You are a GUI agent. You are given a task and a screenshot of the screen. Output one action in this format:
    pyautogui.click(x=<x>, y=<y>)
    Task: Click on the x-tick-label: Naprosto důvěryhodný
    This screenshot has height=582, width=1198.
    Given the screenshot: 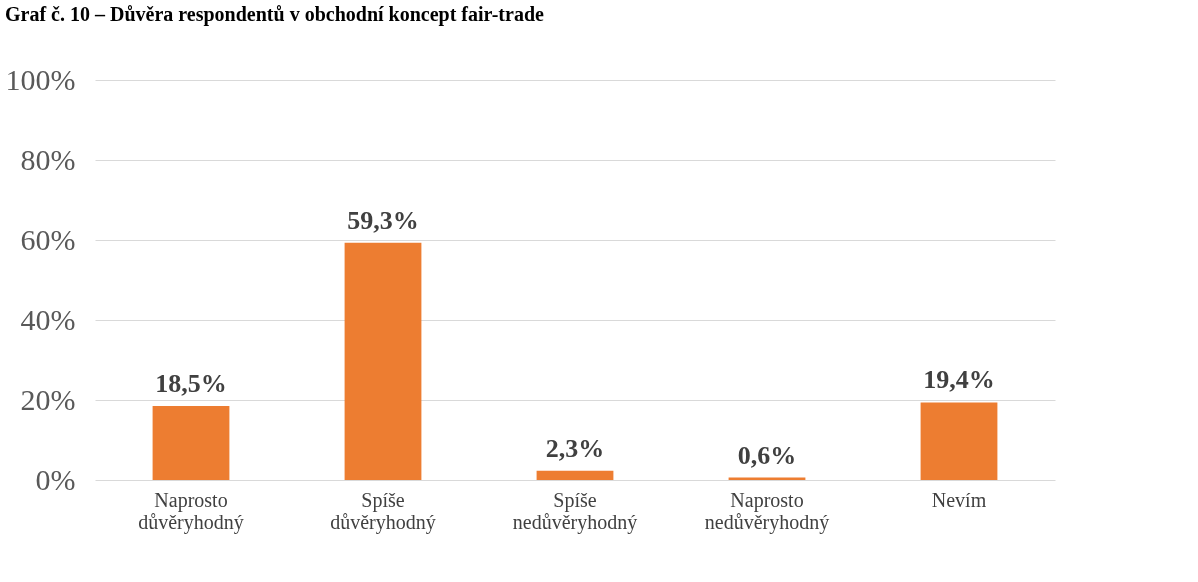 What is the action you would take?
    pyautogui.click(x=191, y=511)
    